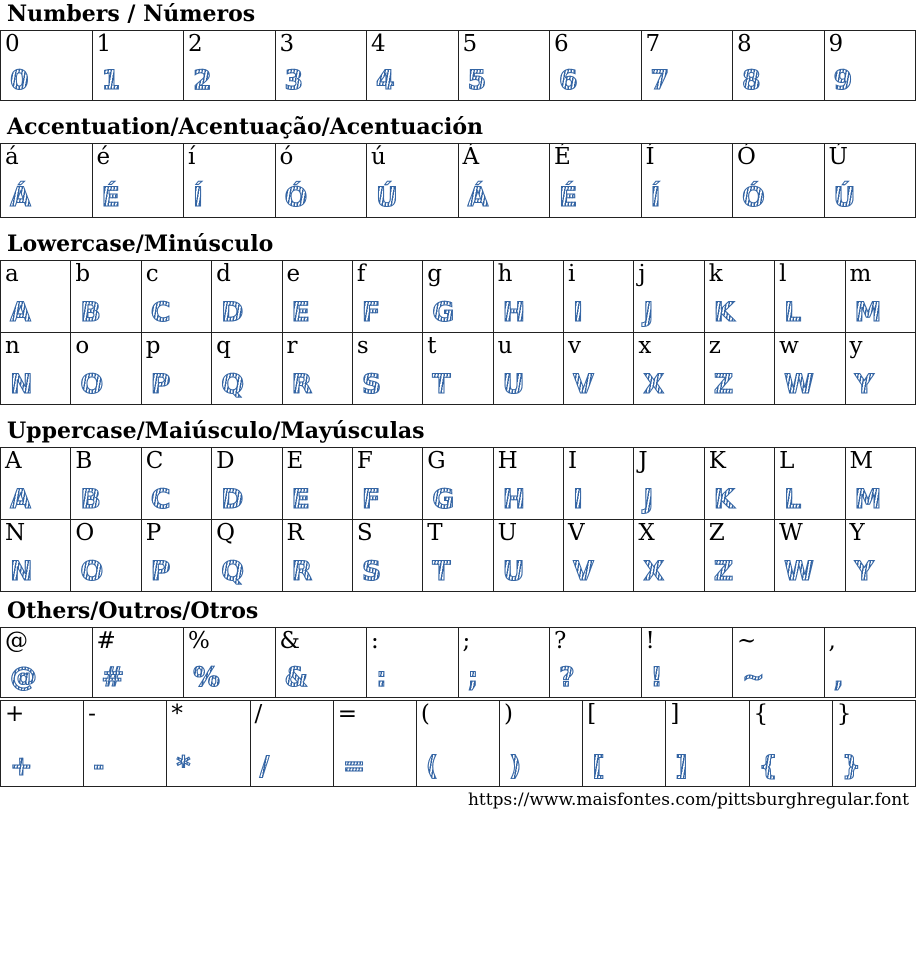 This screenshot has height=977, width=916. What do you see at coordinates (715, 274) in the screenshot?
I see `plain-char-label: k` at bounding box center [715, 274].